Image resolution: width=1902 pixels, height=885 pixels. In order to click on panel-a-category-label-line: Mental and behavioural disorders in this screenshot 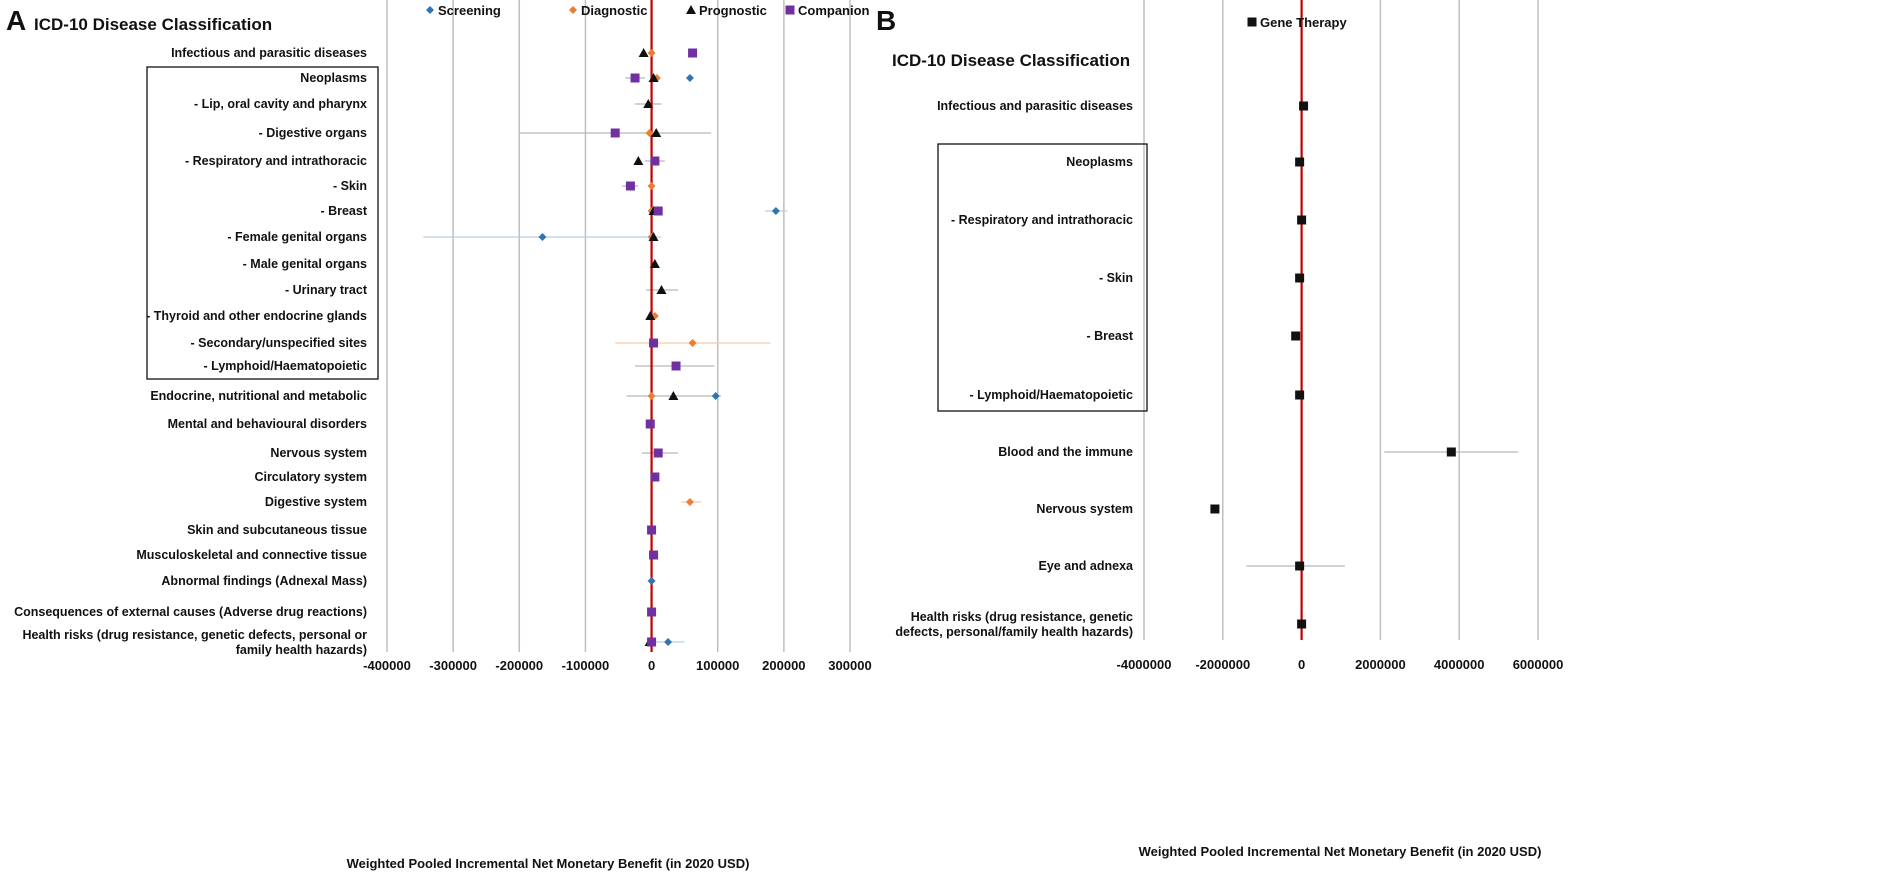, I will do `click(267, 424)`.